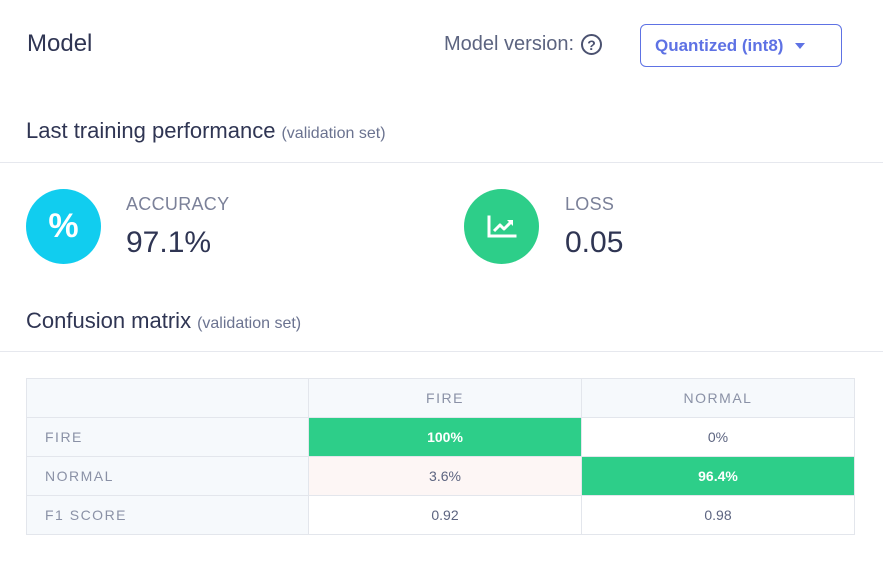 This screenshot has width=883, height=562. Describe the element at coordinates (63, 226) in the screenshot. I see `percent-icon: %` at that location.